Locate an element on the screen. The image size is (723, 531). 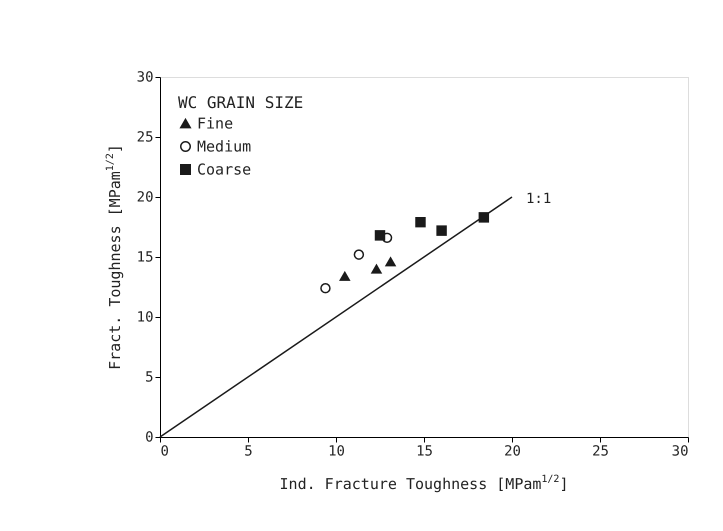
legend-title: WC GRAIN SIZE is located at coordinates (241, 102).